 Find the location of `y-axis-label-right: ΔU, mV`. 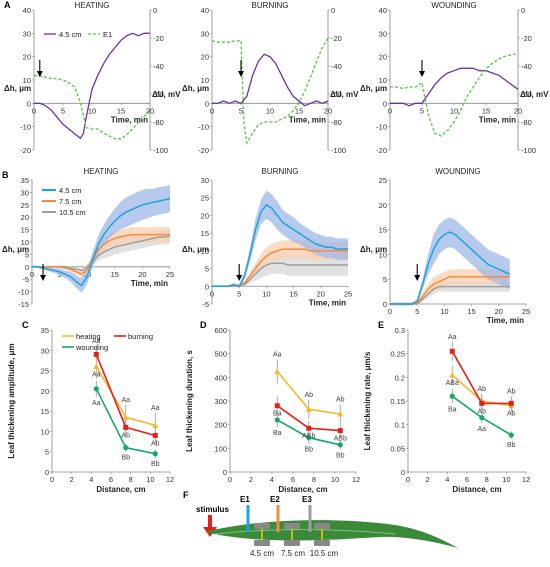

y-axis-label-right: ΔU, mV is located at coordinates (166, 94).